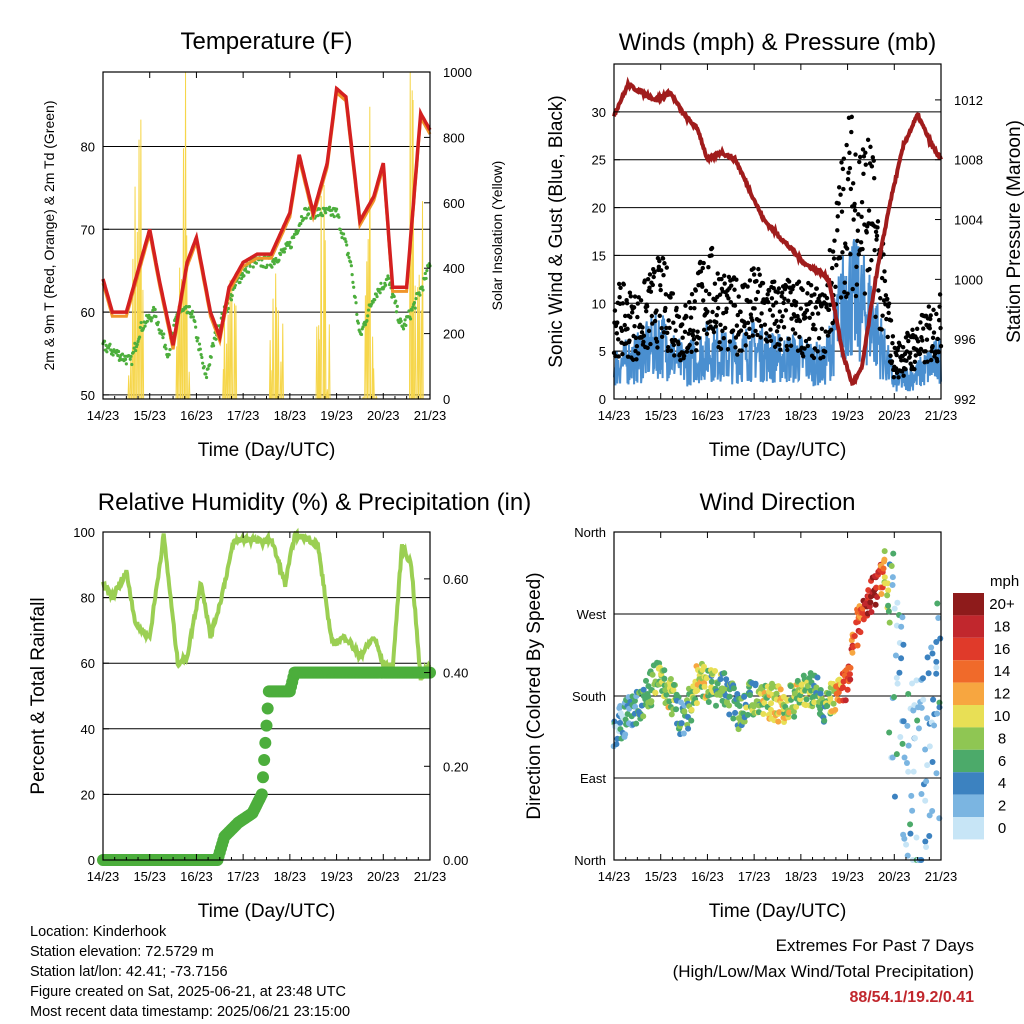 The image size is (1024, 1024). What do you see at coordinates (1002, 828) in the screenshot?
I see `legend-label: 0` at bounding box center [1002, 828].